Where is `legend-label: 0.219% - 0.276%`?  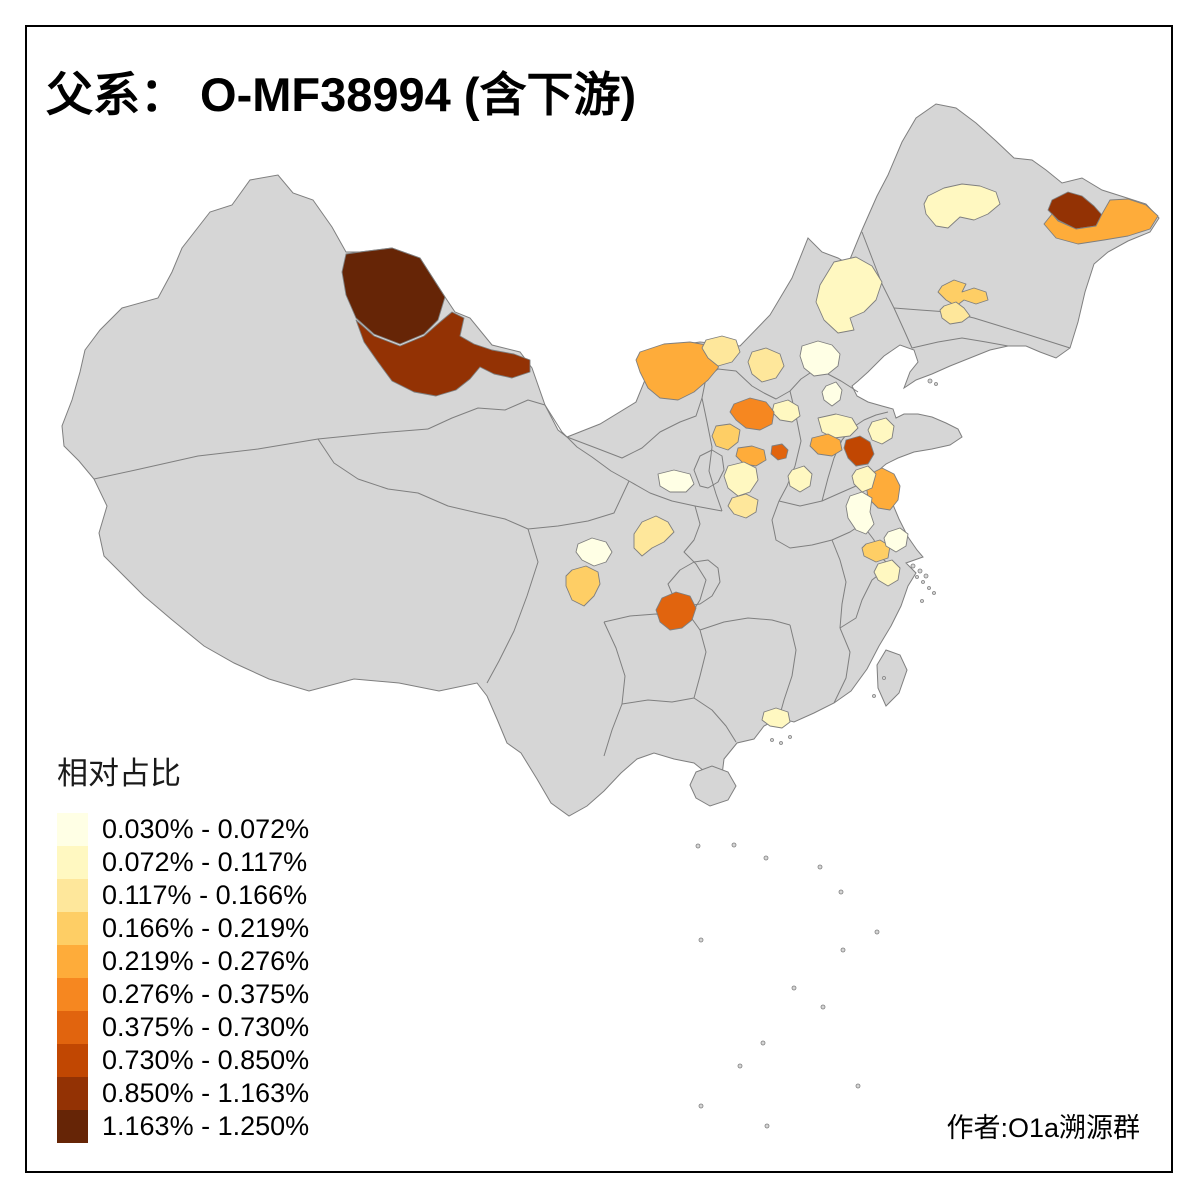 legend-label: 0.219% - 0.276% is located at coordinates (206, 961).